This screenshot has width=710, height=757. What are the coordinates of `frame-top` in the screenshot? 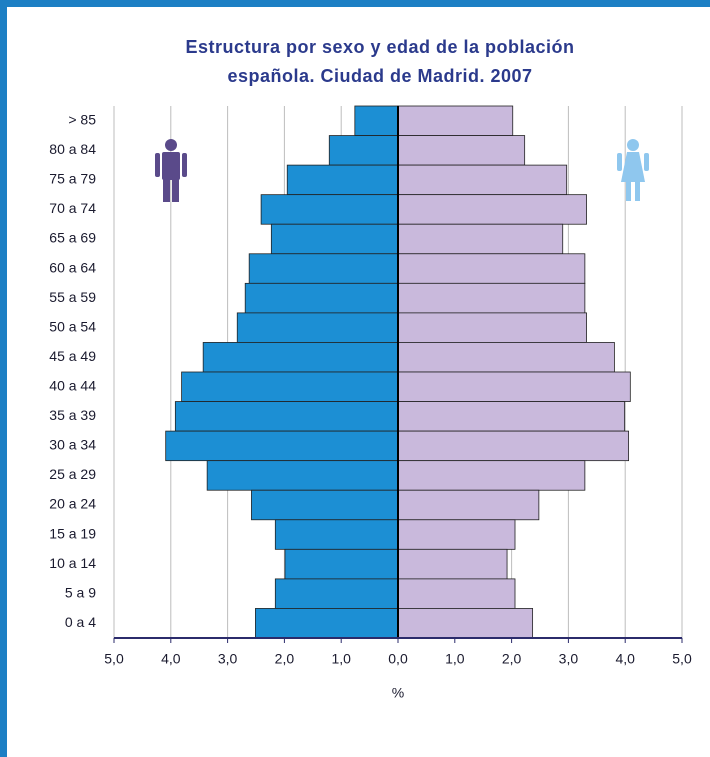 It's located at (355, 3).